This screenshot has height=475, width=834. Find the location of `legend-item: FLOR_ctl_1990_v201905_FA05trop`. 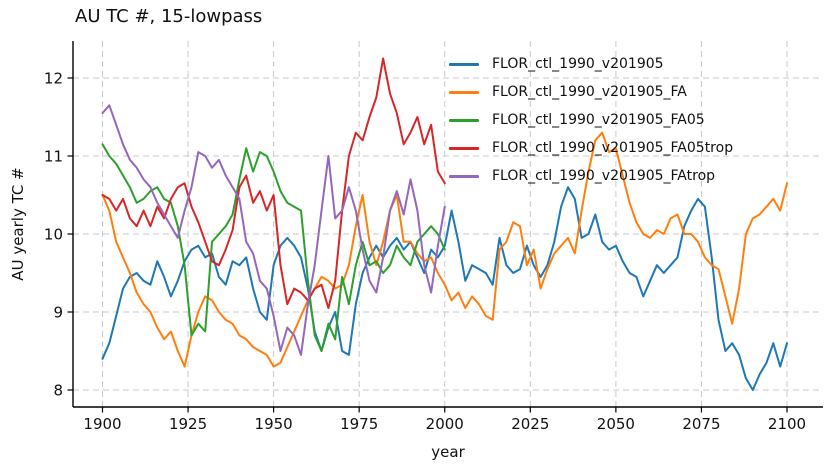

legend-item: FLOR_ctl_1990_v201905_FA05trop is located at coordinates (591, 148).